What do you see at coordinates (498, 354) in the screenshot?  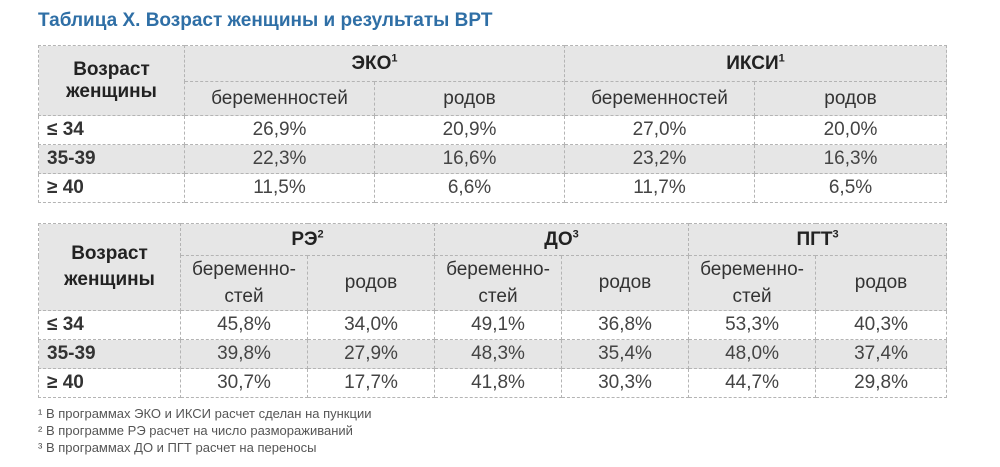 I see `value-cell: 48,3%` at bounding box center [498, 354].